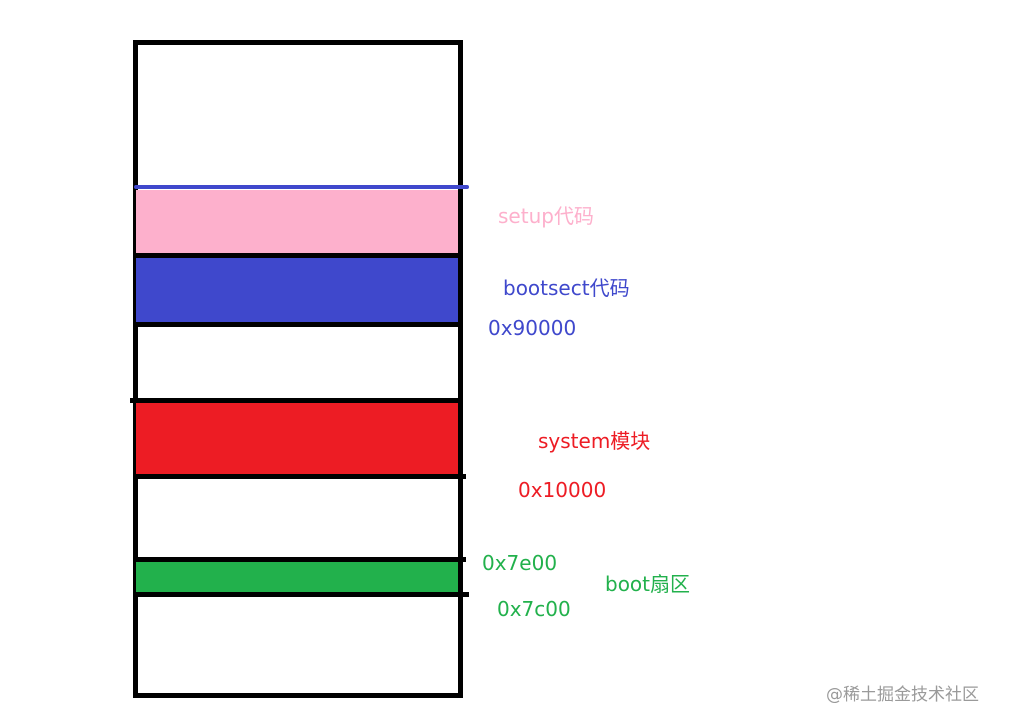  What do you see at coordinates (297, 290) in the screenshot?
I see `bootsect-region` at bounding box center [297, 290].